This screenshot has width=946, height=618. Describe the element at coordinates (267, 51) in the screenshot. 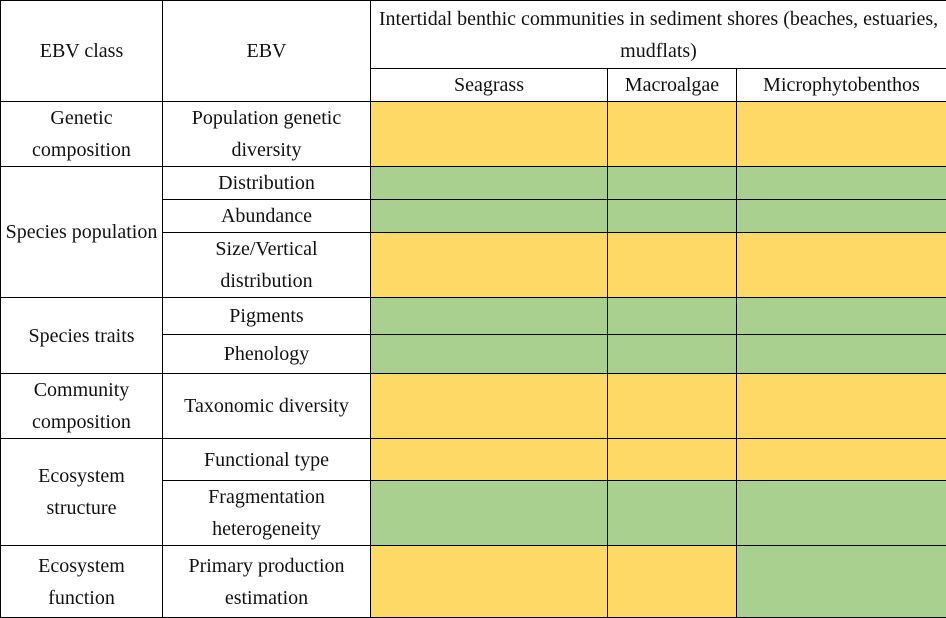

I see `header-ebv: EBV` at that location.